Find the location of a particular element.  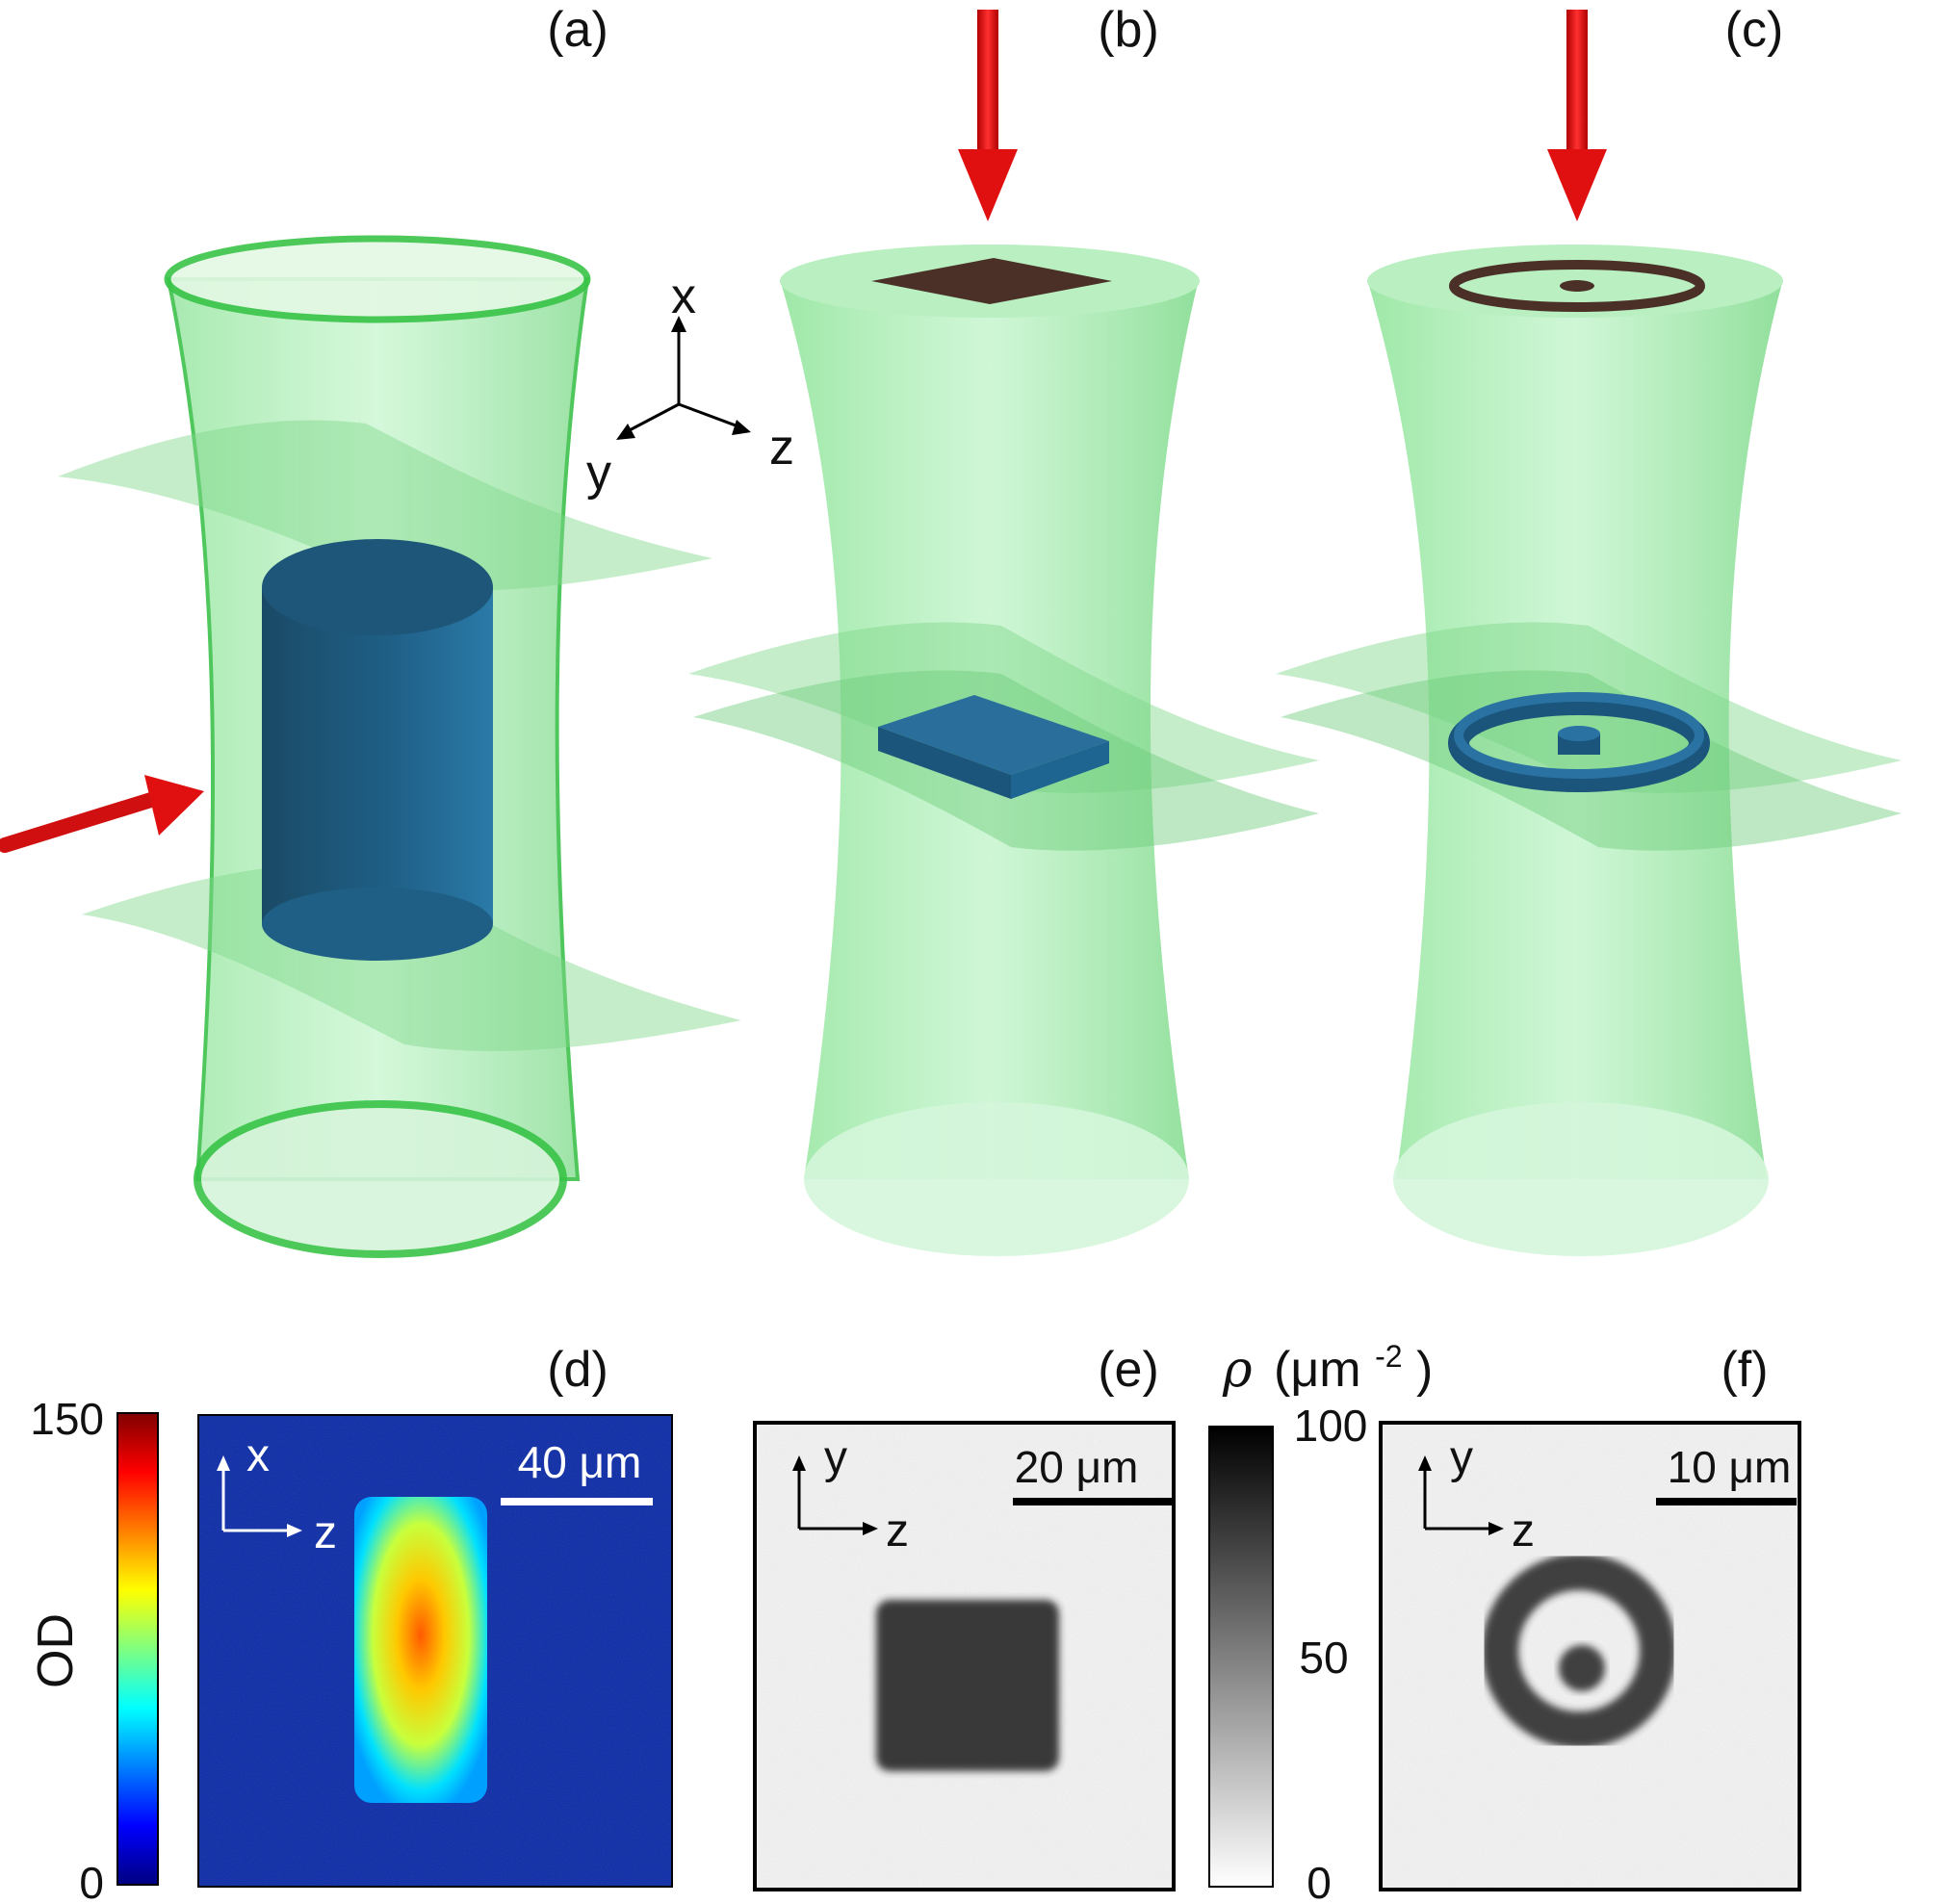

od-image-frame is located at coordinates (435, 1651).